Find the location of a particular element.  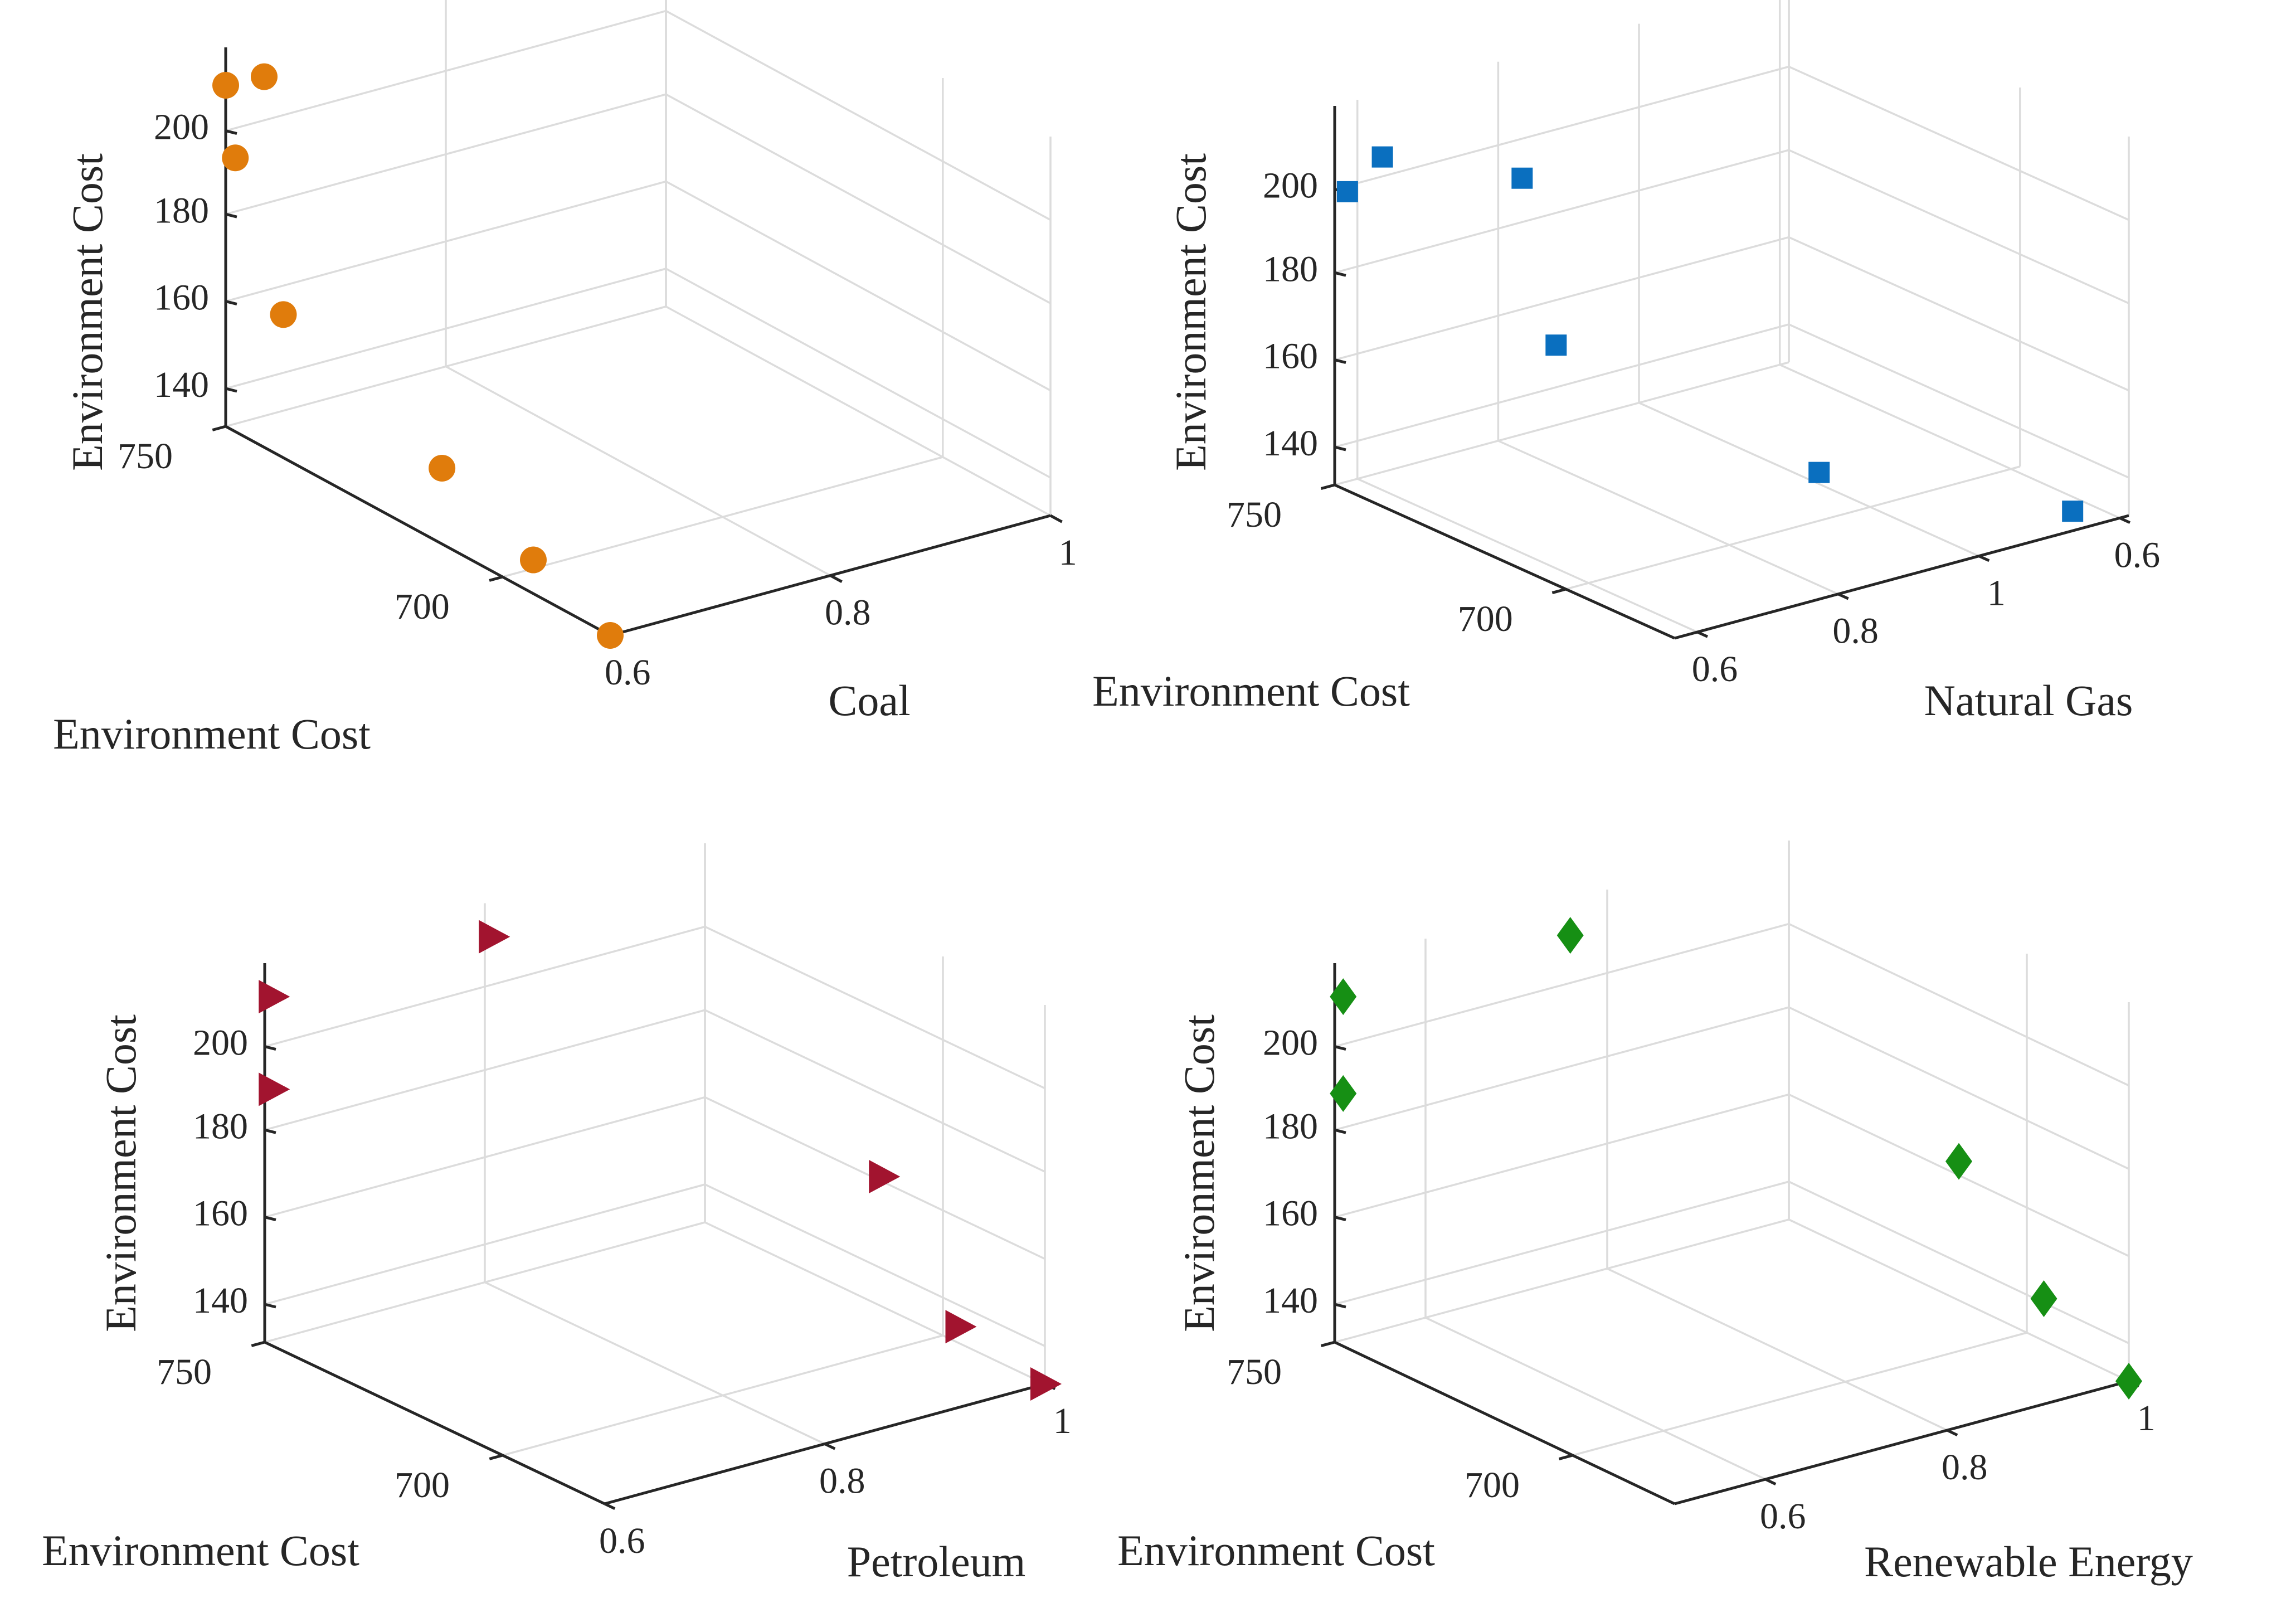

z-tick-label: 140 is located at coordinates (1290, 1300).